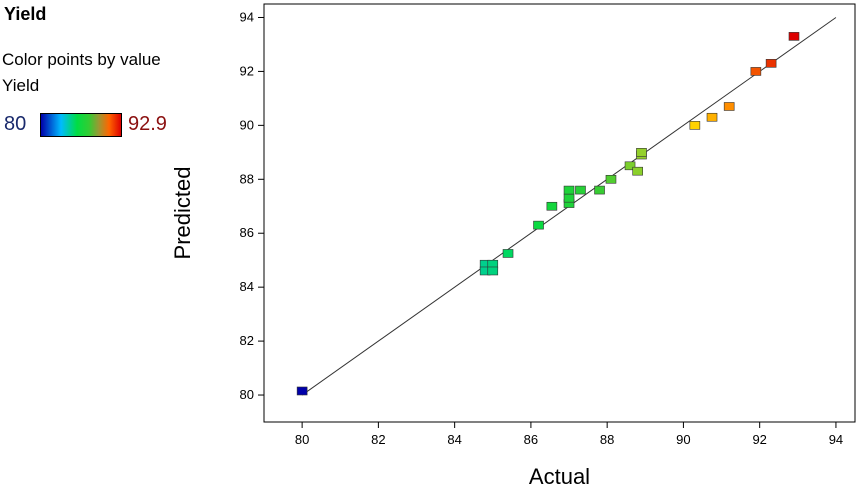 Image resolution: width=858 pixels, height=489 pixels. What do you see at coordinates (21, 85) in the screenshot?
I see `legend-variable: Yield` at bounding box center [21, 85].